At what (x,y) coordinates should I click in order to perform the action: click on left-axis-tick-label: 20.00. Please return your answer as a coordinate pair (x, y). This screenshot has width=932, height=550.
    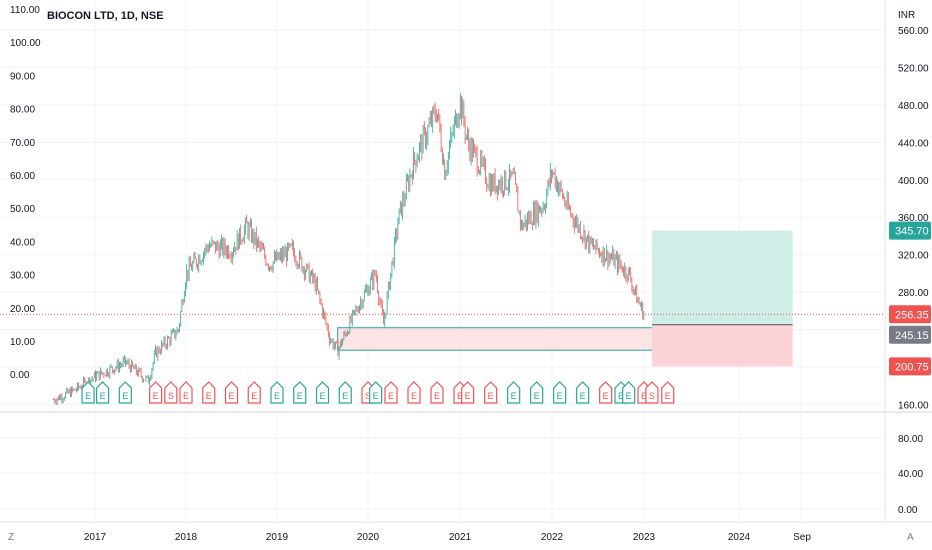
    Looking at the image, I should click on (22, 309).